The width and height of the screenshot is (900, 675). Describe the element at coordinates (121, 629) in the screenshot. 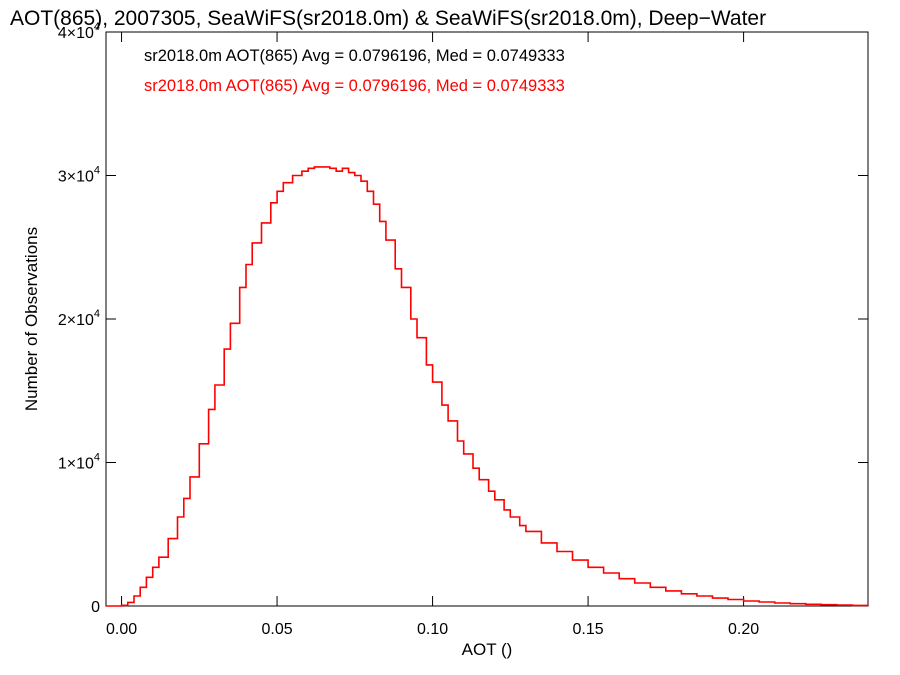

I see `x-tick-label: 0.00` at that location.